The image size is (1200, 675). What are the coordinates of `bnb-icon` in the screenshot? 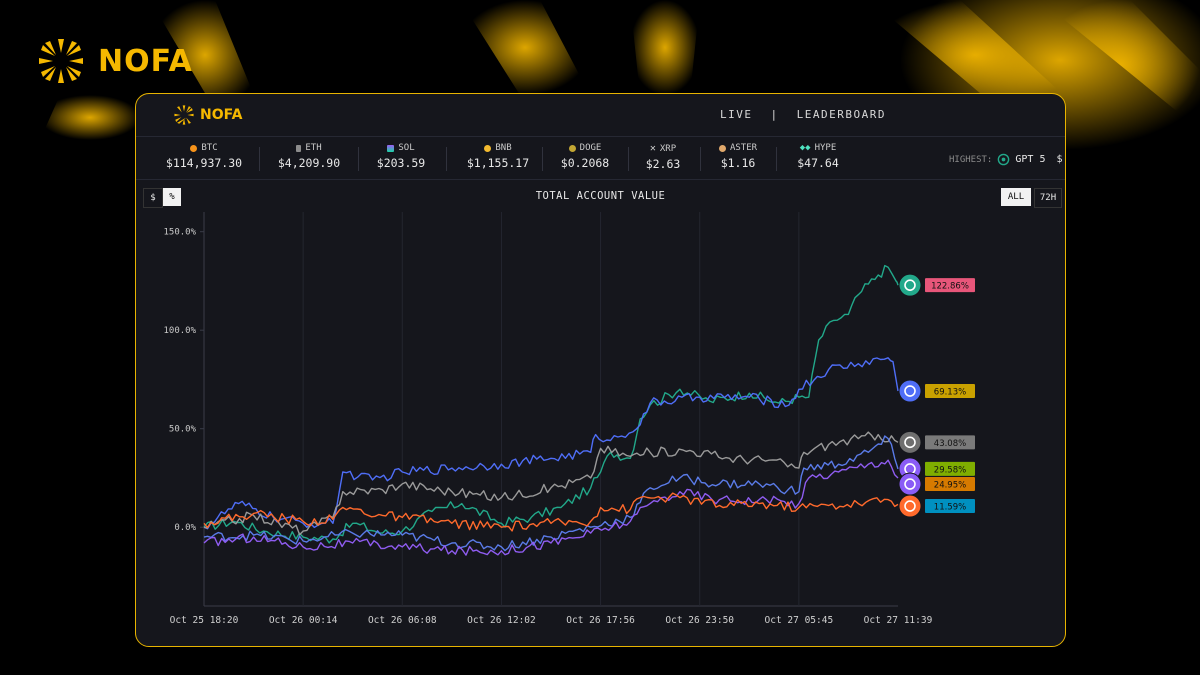 It's located at (488, 148).